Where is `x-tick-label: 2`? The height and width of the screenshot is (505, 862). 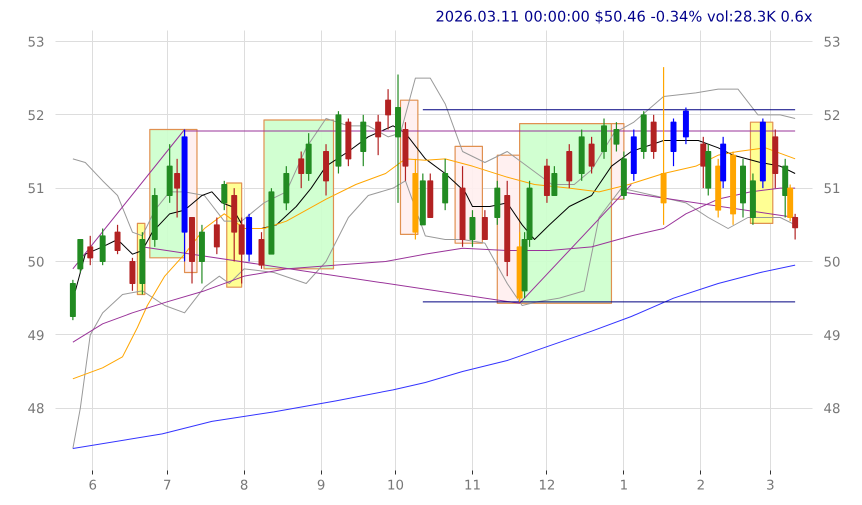
x-tick-label: 2 is located at coordinates (701, 486).